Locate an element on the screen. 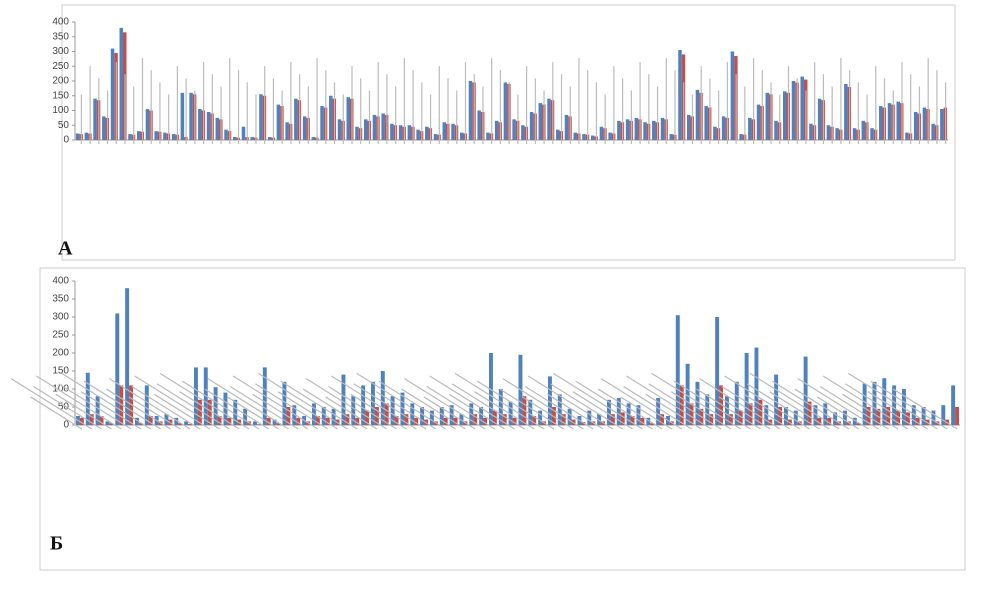 This screenshot has height=593, width=1005. panel-label: Б is located at coordinates (56, 544).